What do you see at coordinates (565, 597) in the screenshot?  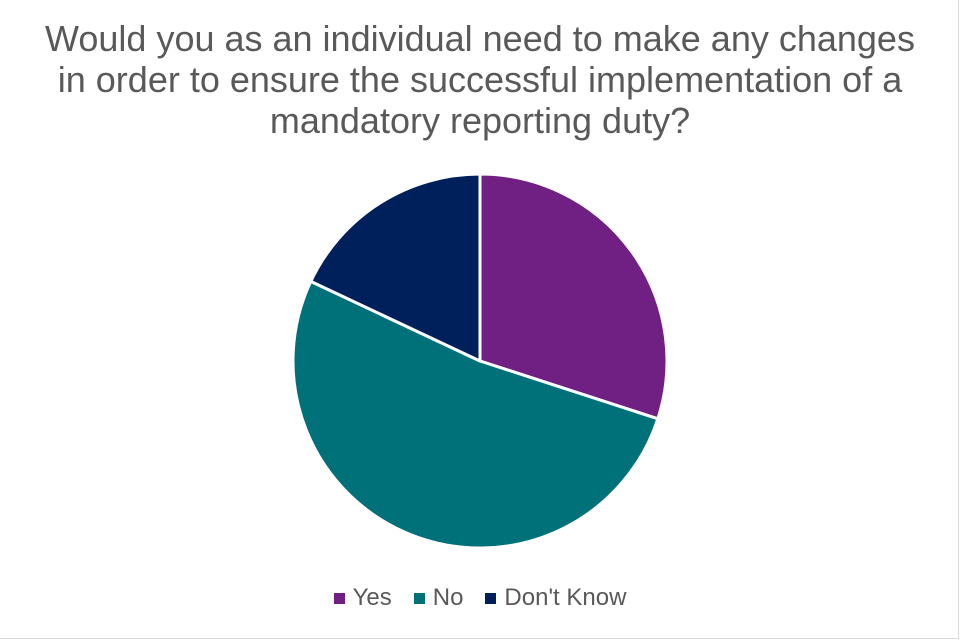 I see `legend-label-dont-know: Don't Know` at bounding box center [565, 597].